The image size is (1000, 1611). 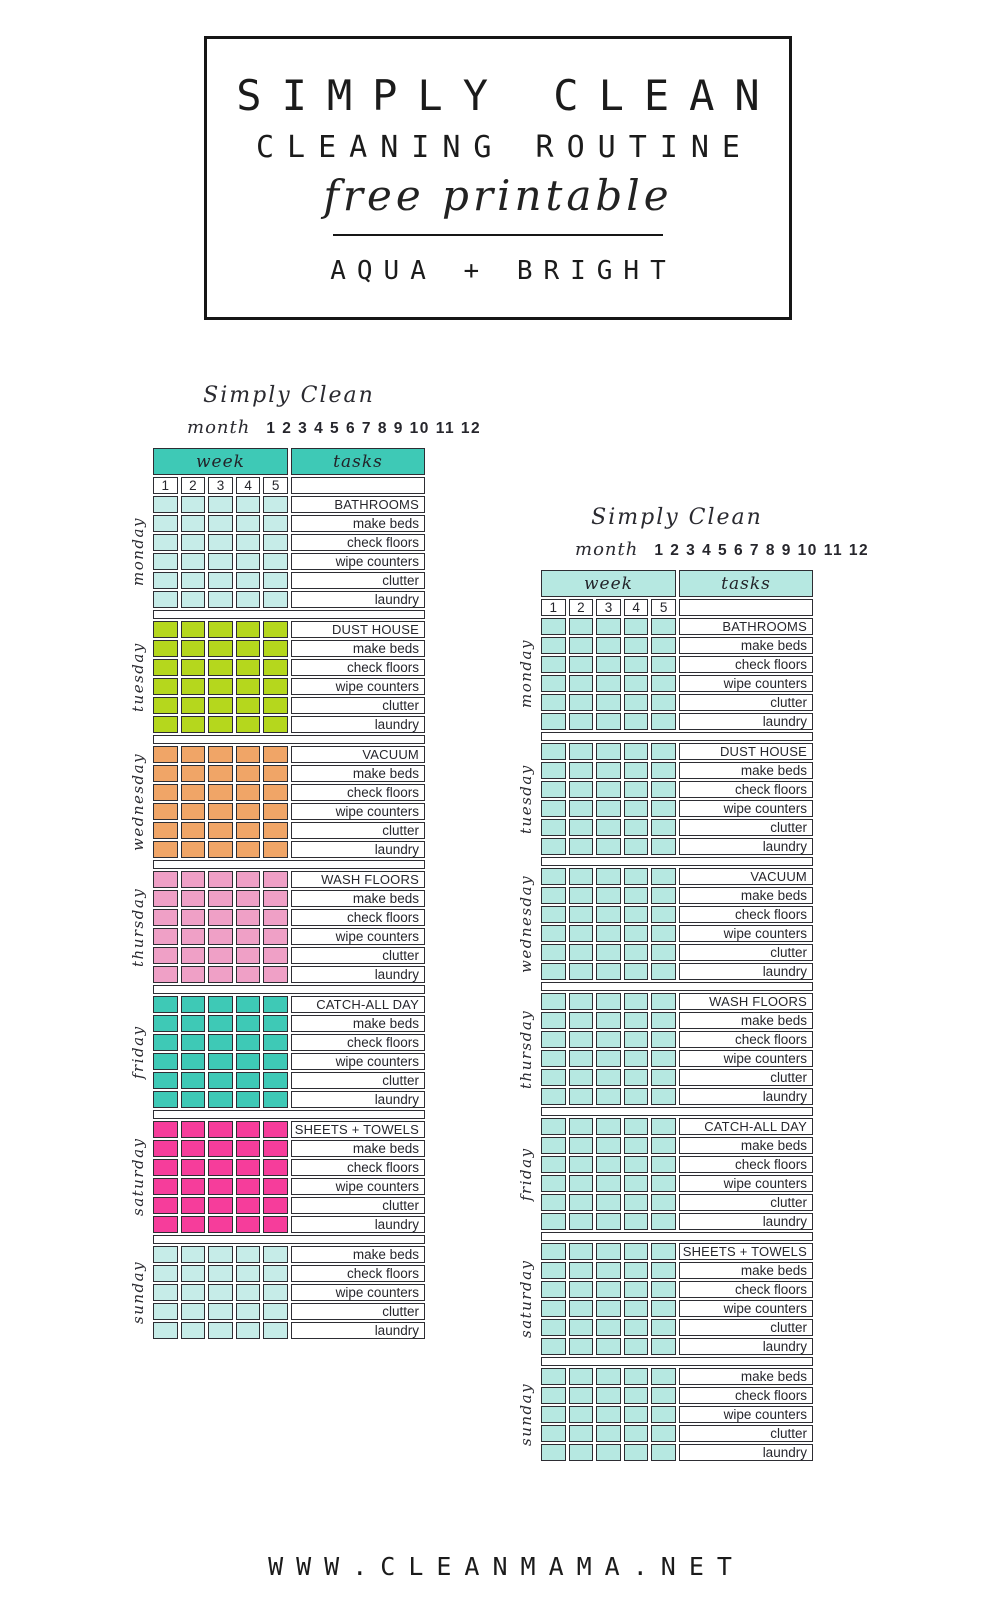 I want to click on week-number-cell: 1, so click(x=553, y=607).